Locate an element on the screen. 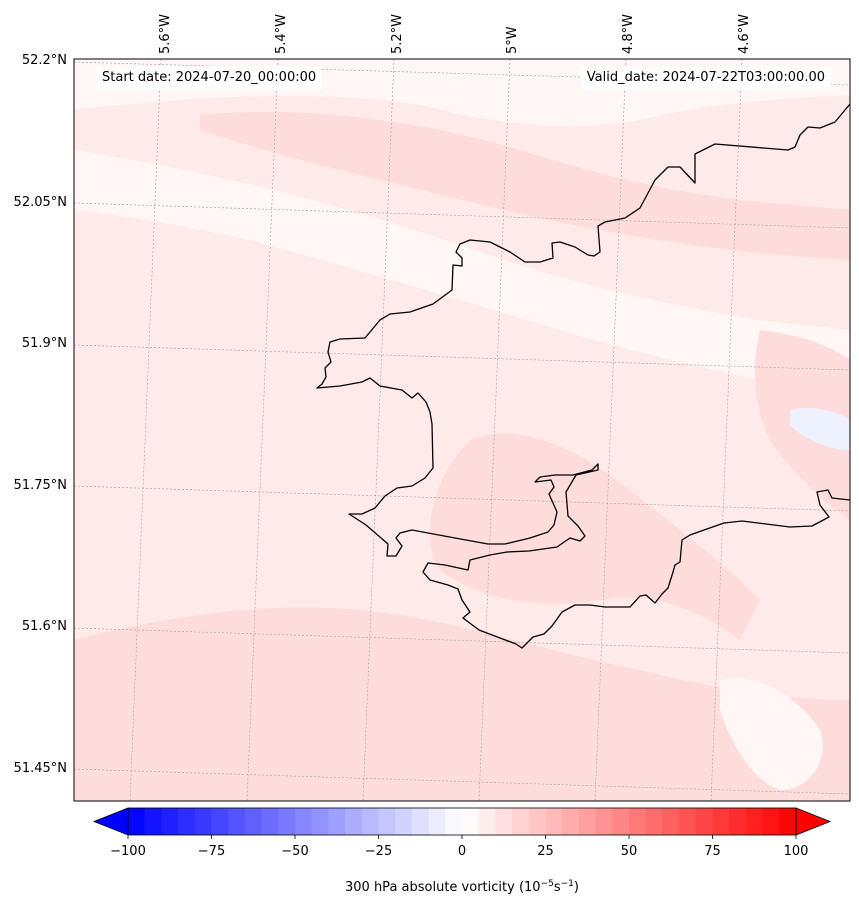  parallel-51.45n is located at coordinates (462, 781).